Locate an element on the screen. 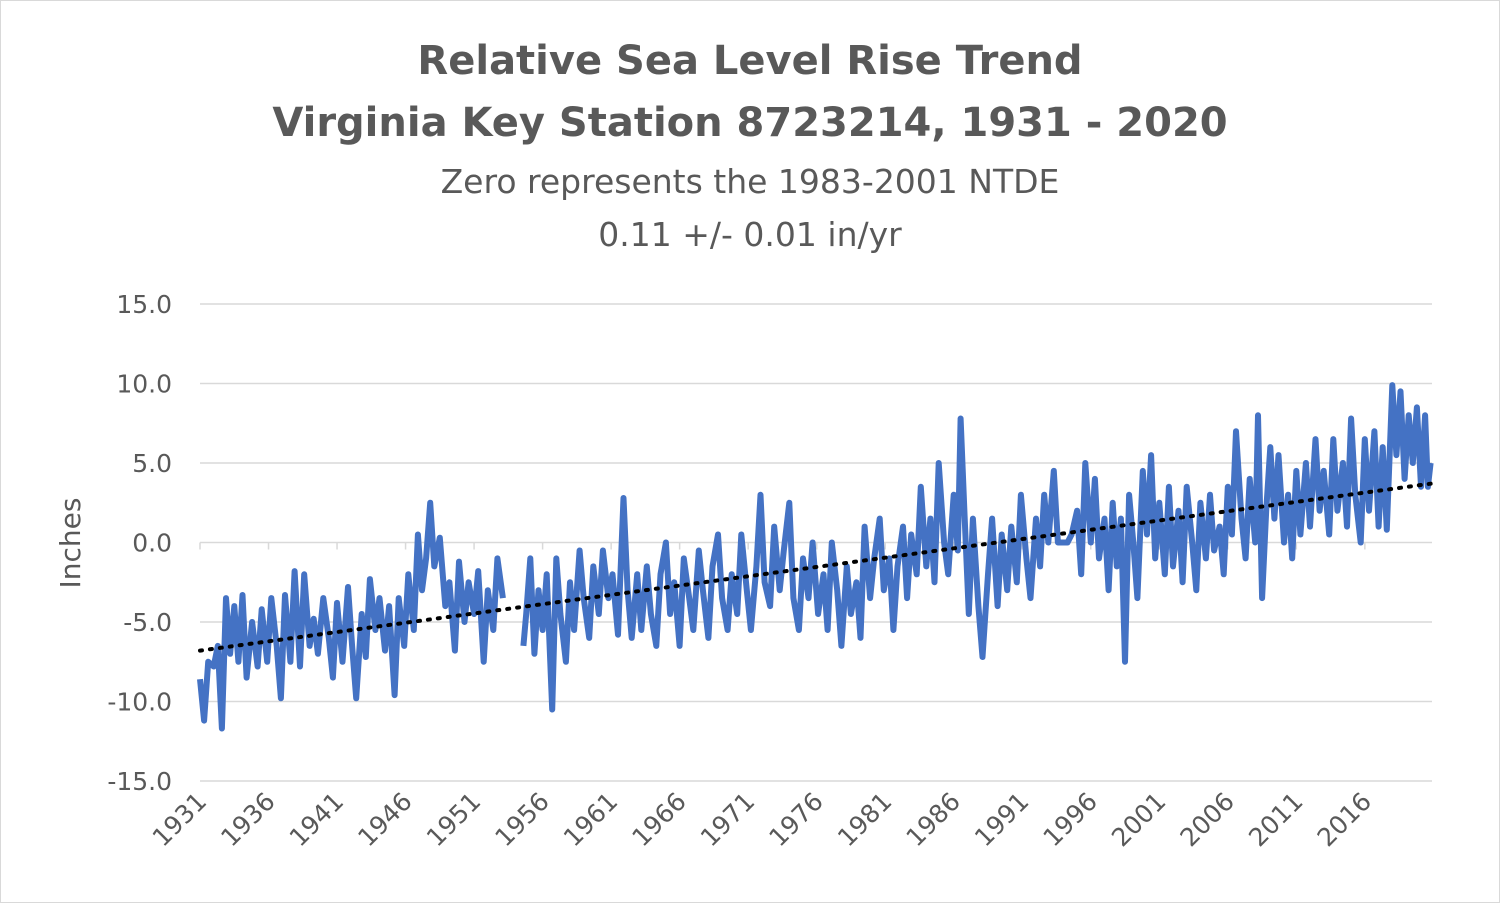 The width and height of the screenshot is (1500, 903). x-tick-label: 2001 is located at coordinates (1138, 819).